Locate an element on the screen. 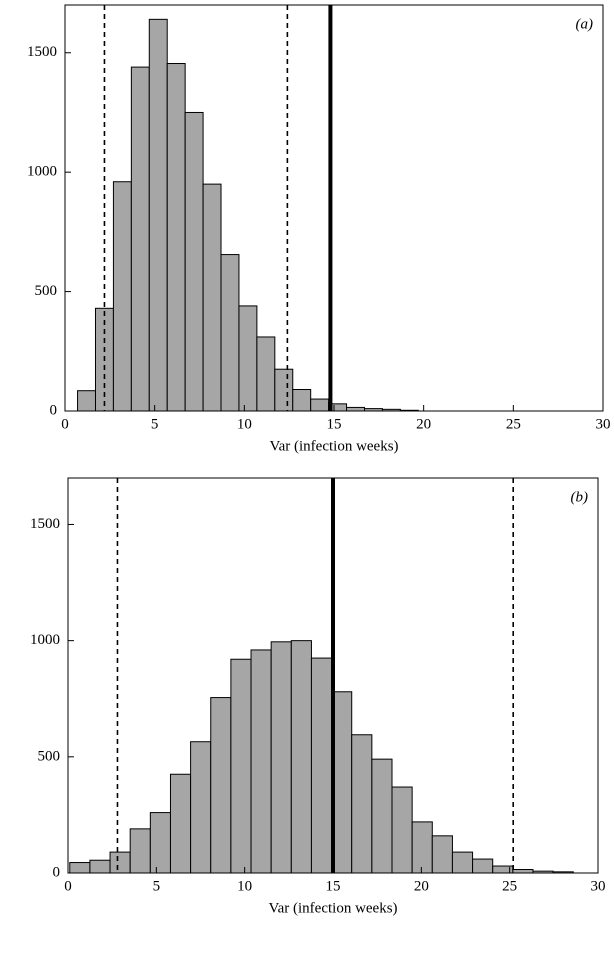 The height and width of the screenshot is (965, 614). panel-label: (a) is located at coordinates (585, 24).